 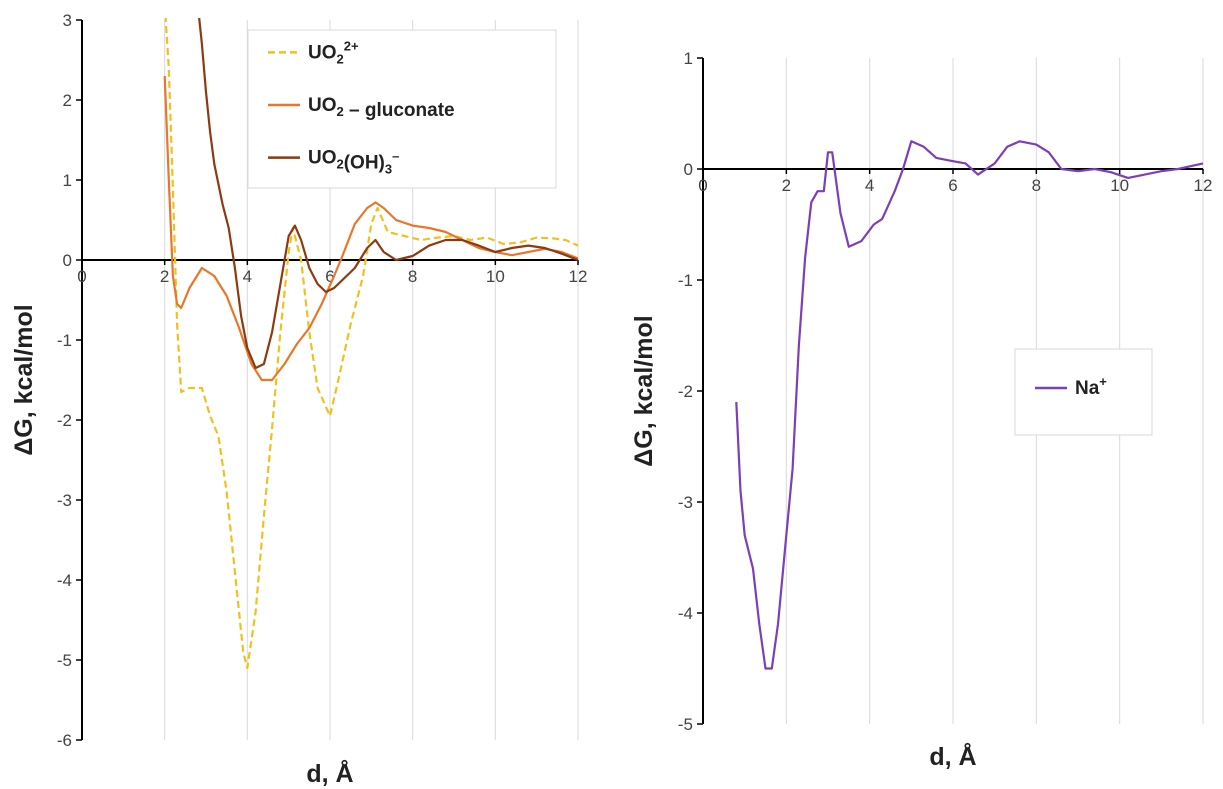 I want to click on legend-label: UO22+, so click(x=333, y=52).